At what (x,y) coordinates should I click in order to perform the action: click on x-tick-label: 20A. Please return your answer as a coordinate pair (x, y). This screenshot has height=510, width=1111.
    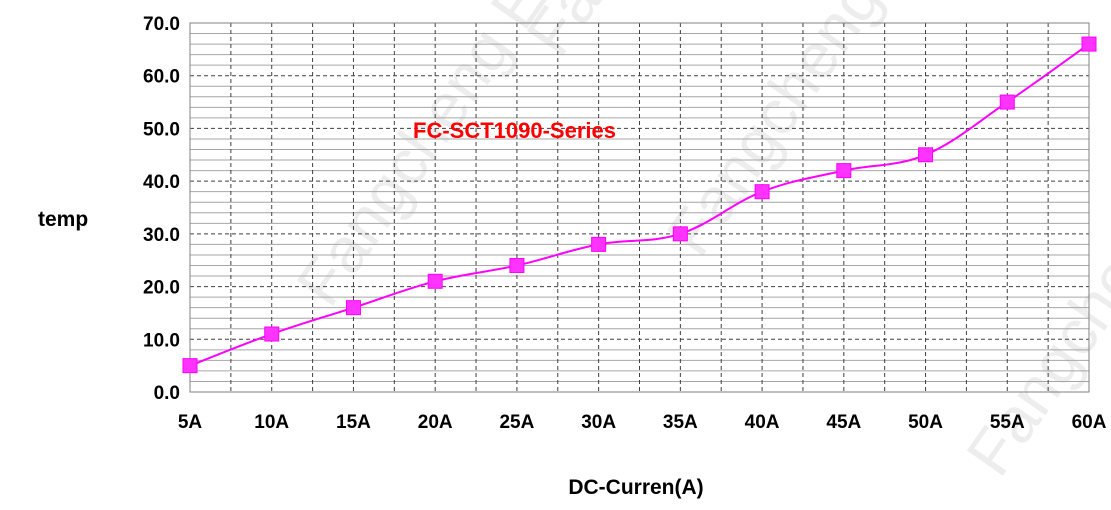
    Looking at the image, I should click on (435, 422).